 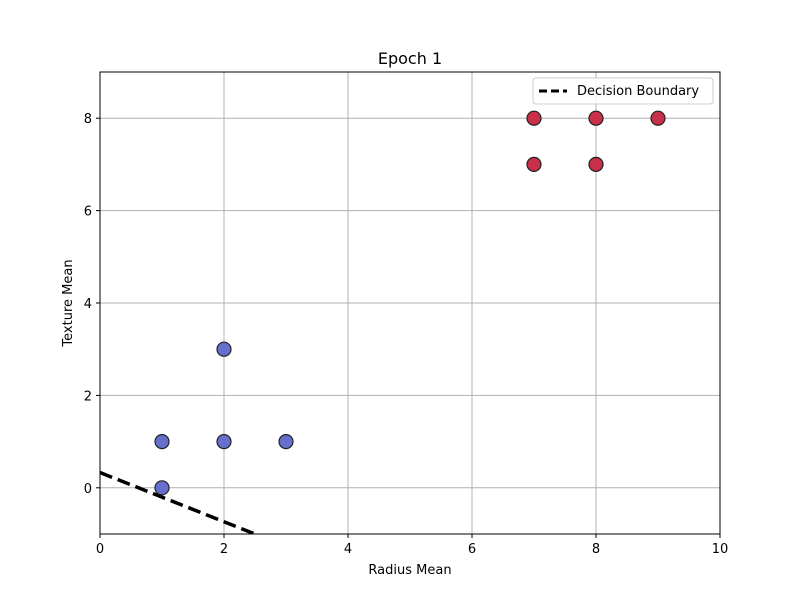 I want to click on y-tick-label: 8, so click(x=88, y=119).